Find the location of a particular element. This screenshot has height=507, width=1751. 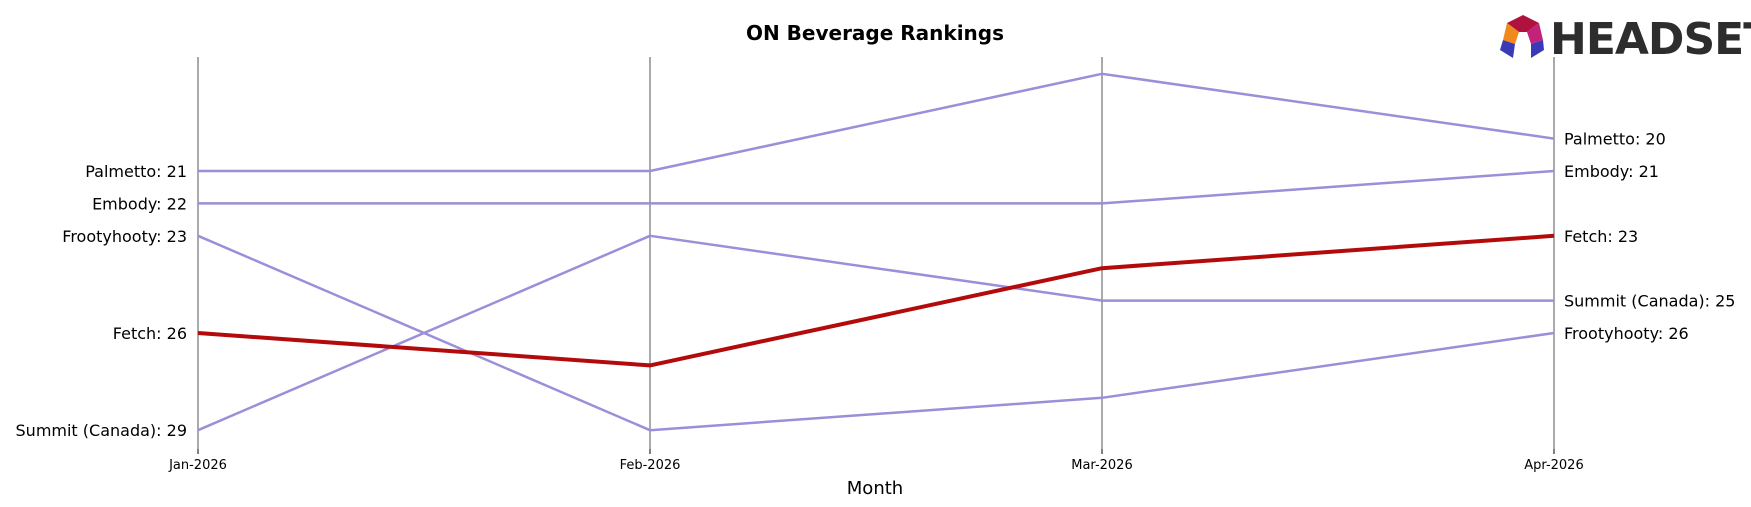

headset-logo-text: HEADSET is located at coordinates (1650, 39).